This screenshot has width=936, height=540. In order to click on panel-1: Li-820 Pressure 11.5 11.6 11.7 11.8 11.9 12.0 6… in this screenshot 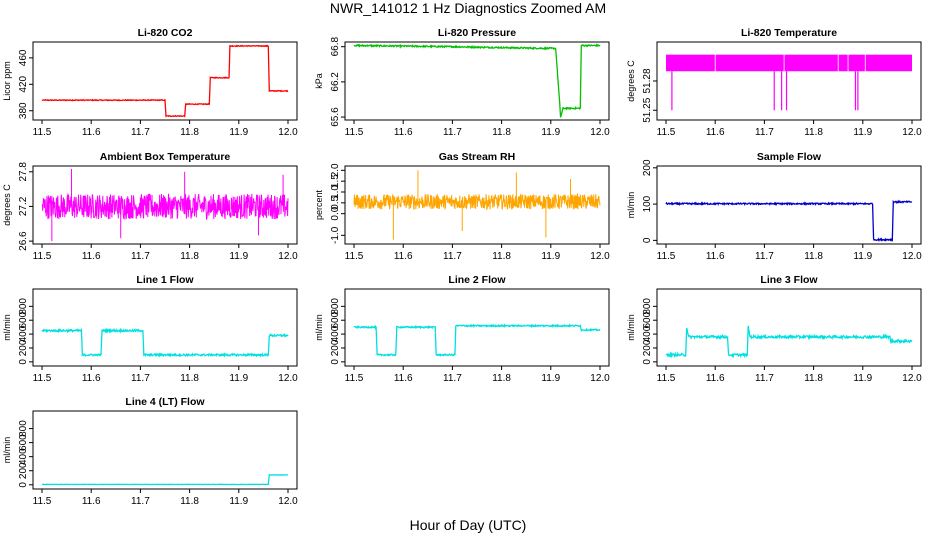, I will do `click(462, 82)`.